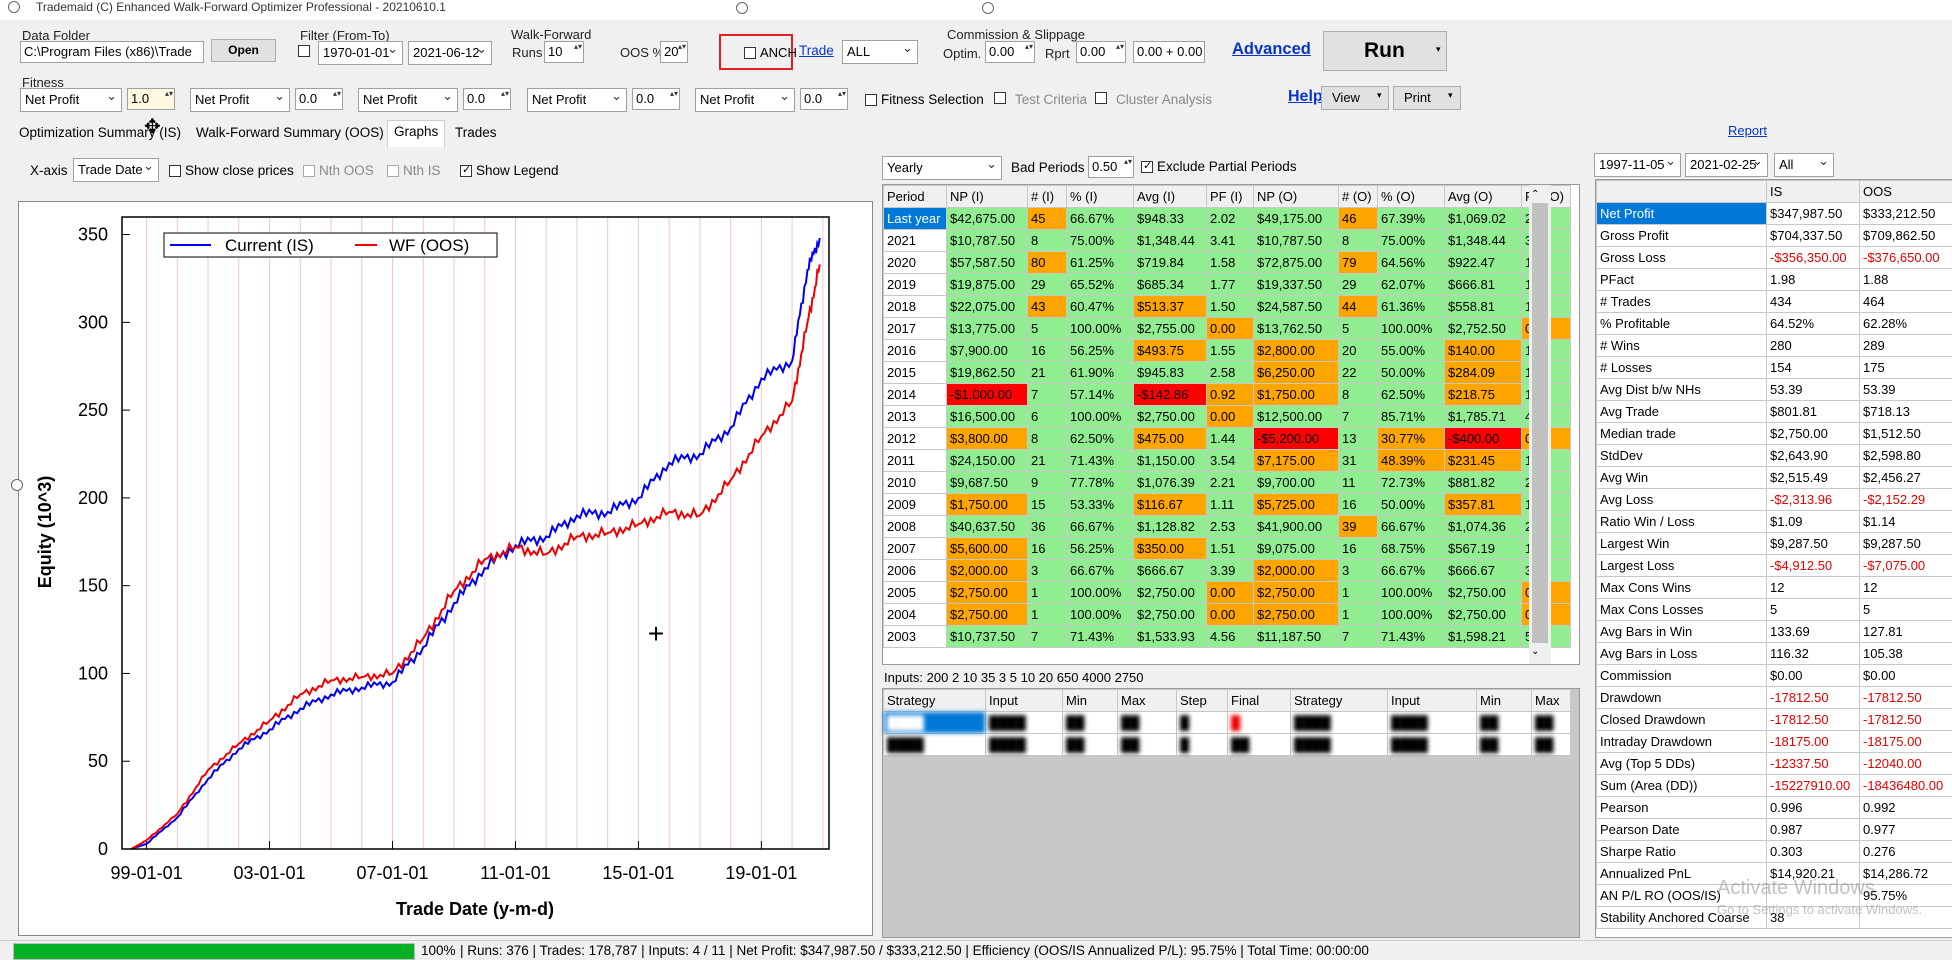 The height and width of the screenshot is (960, 1952). Describe the element at coordinates (816, 50) in the screenshot. I see `trade-link: Trade` at that location.